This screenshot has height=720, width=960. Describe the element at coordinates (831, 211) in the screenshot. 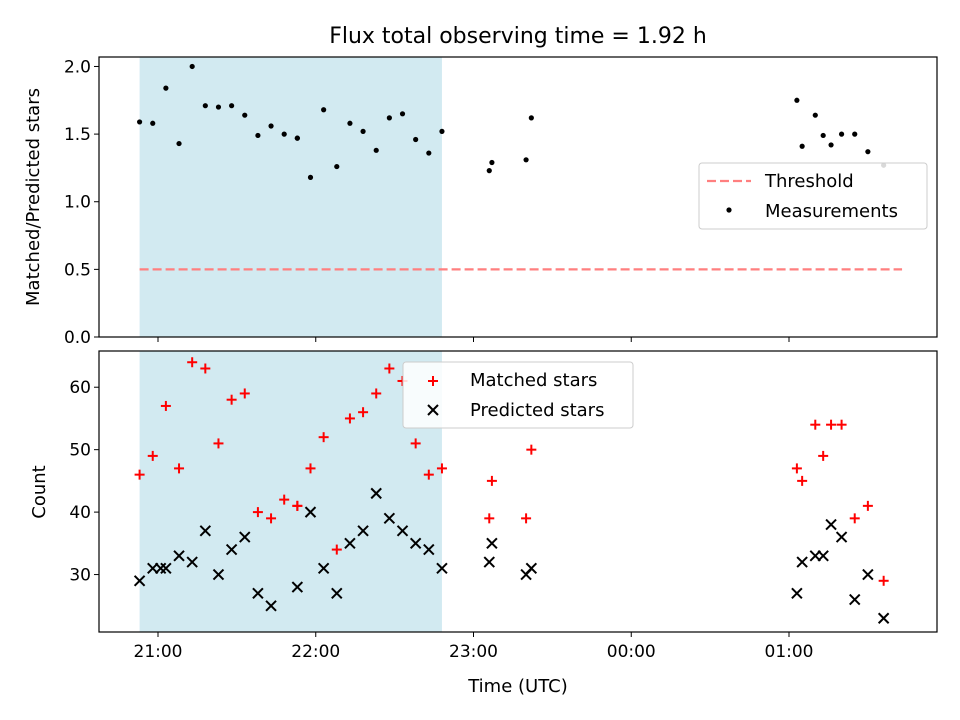

I see `legend-measurement-label: Measurements` at that location.